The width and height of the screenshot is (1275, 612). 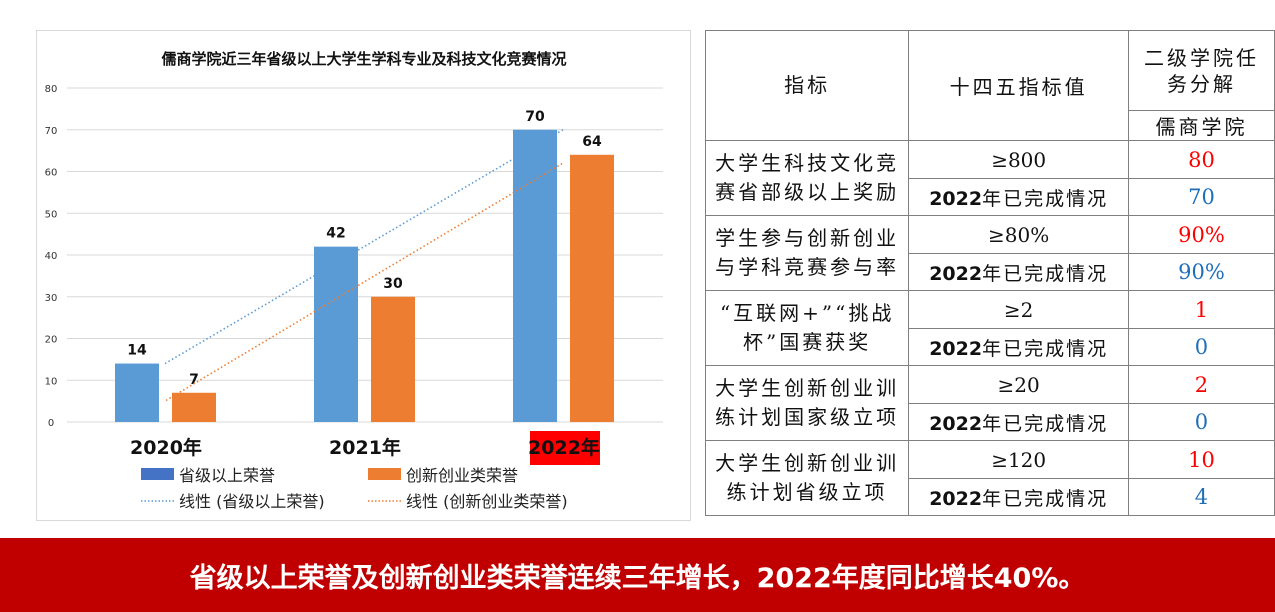 What do you see at coordinates (535, 117) in the screenshot?
I see `data-label: 70` at bounding box center [535, 117].